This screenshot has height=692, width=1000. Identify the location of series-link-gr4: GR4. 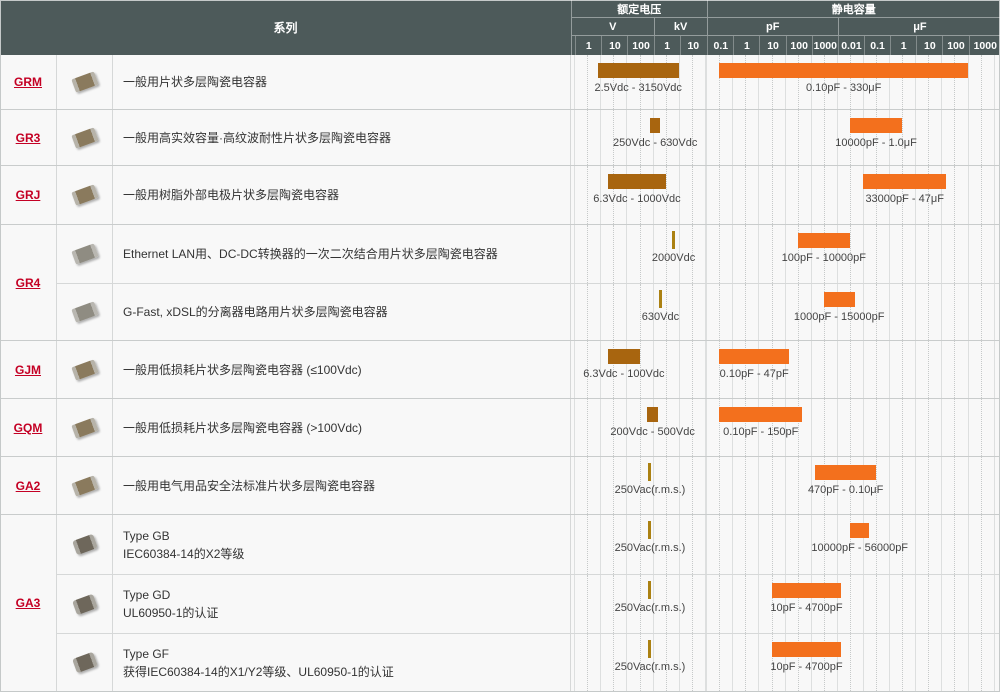
(28, 282).